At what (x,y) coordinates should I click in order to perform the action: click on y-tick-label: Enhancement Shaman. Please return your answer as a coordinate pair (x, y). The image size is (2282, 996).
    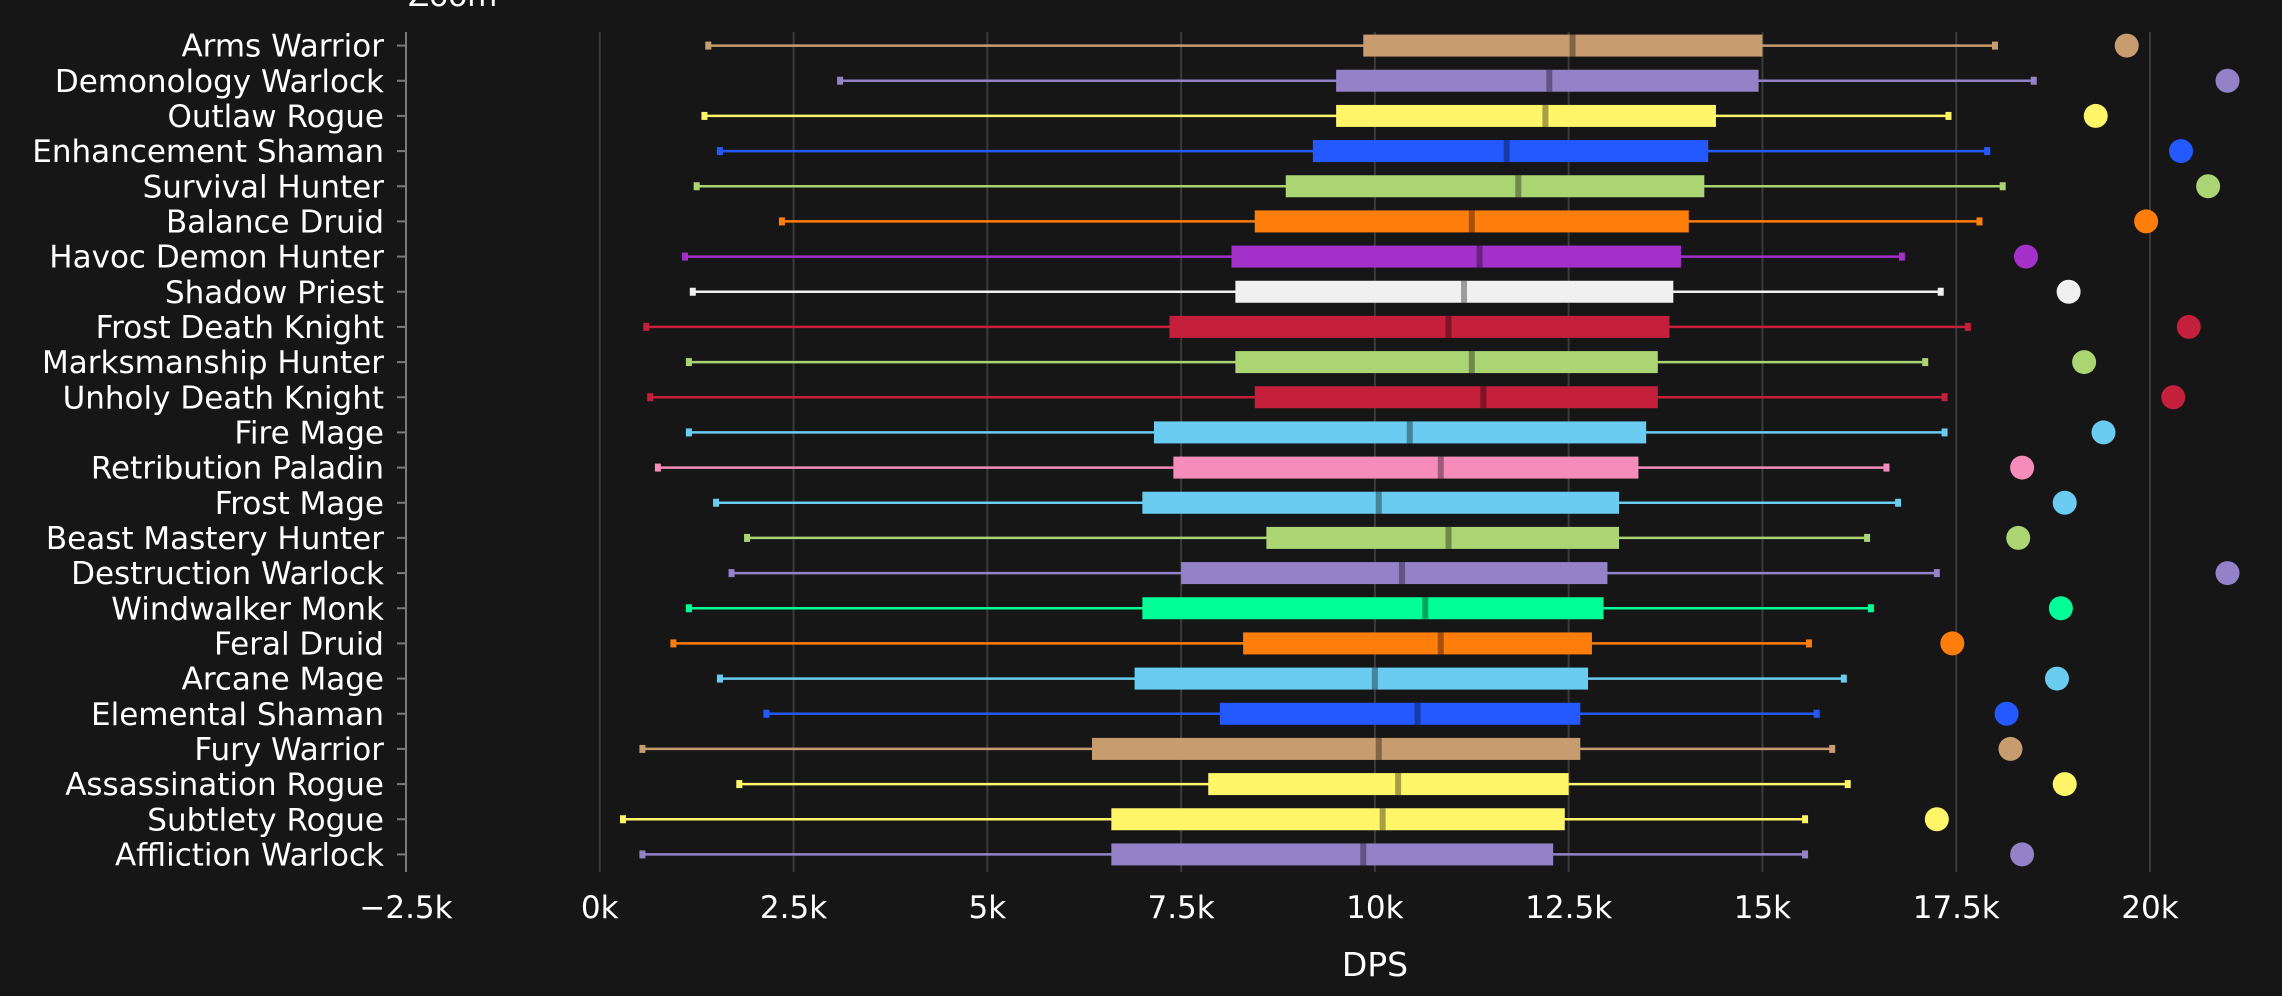
    Looking at the image, I should click on (208, 152).